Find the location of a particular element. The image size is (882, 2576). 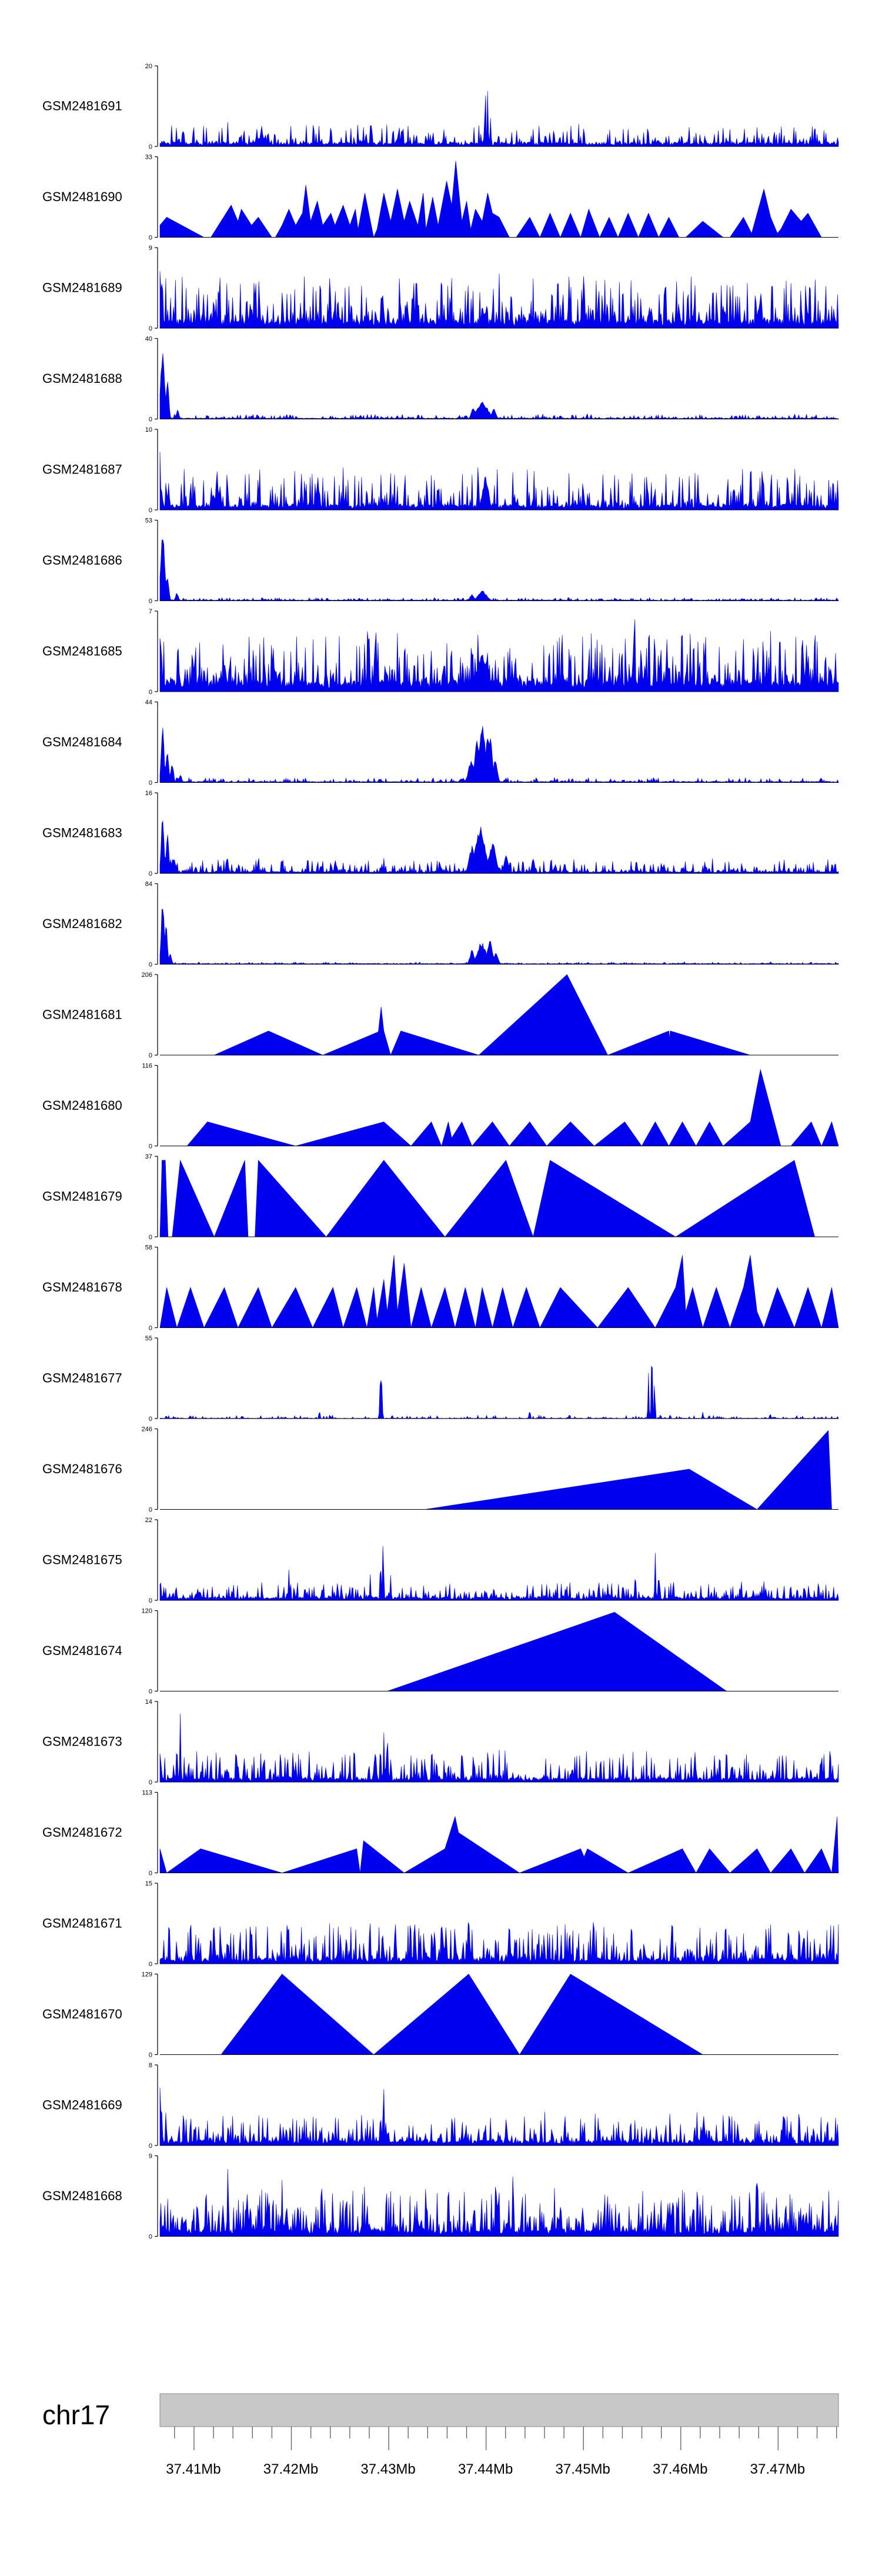

track-GSM2481676: GSM2481676 246 0 is located at coordinates (440, 1470).